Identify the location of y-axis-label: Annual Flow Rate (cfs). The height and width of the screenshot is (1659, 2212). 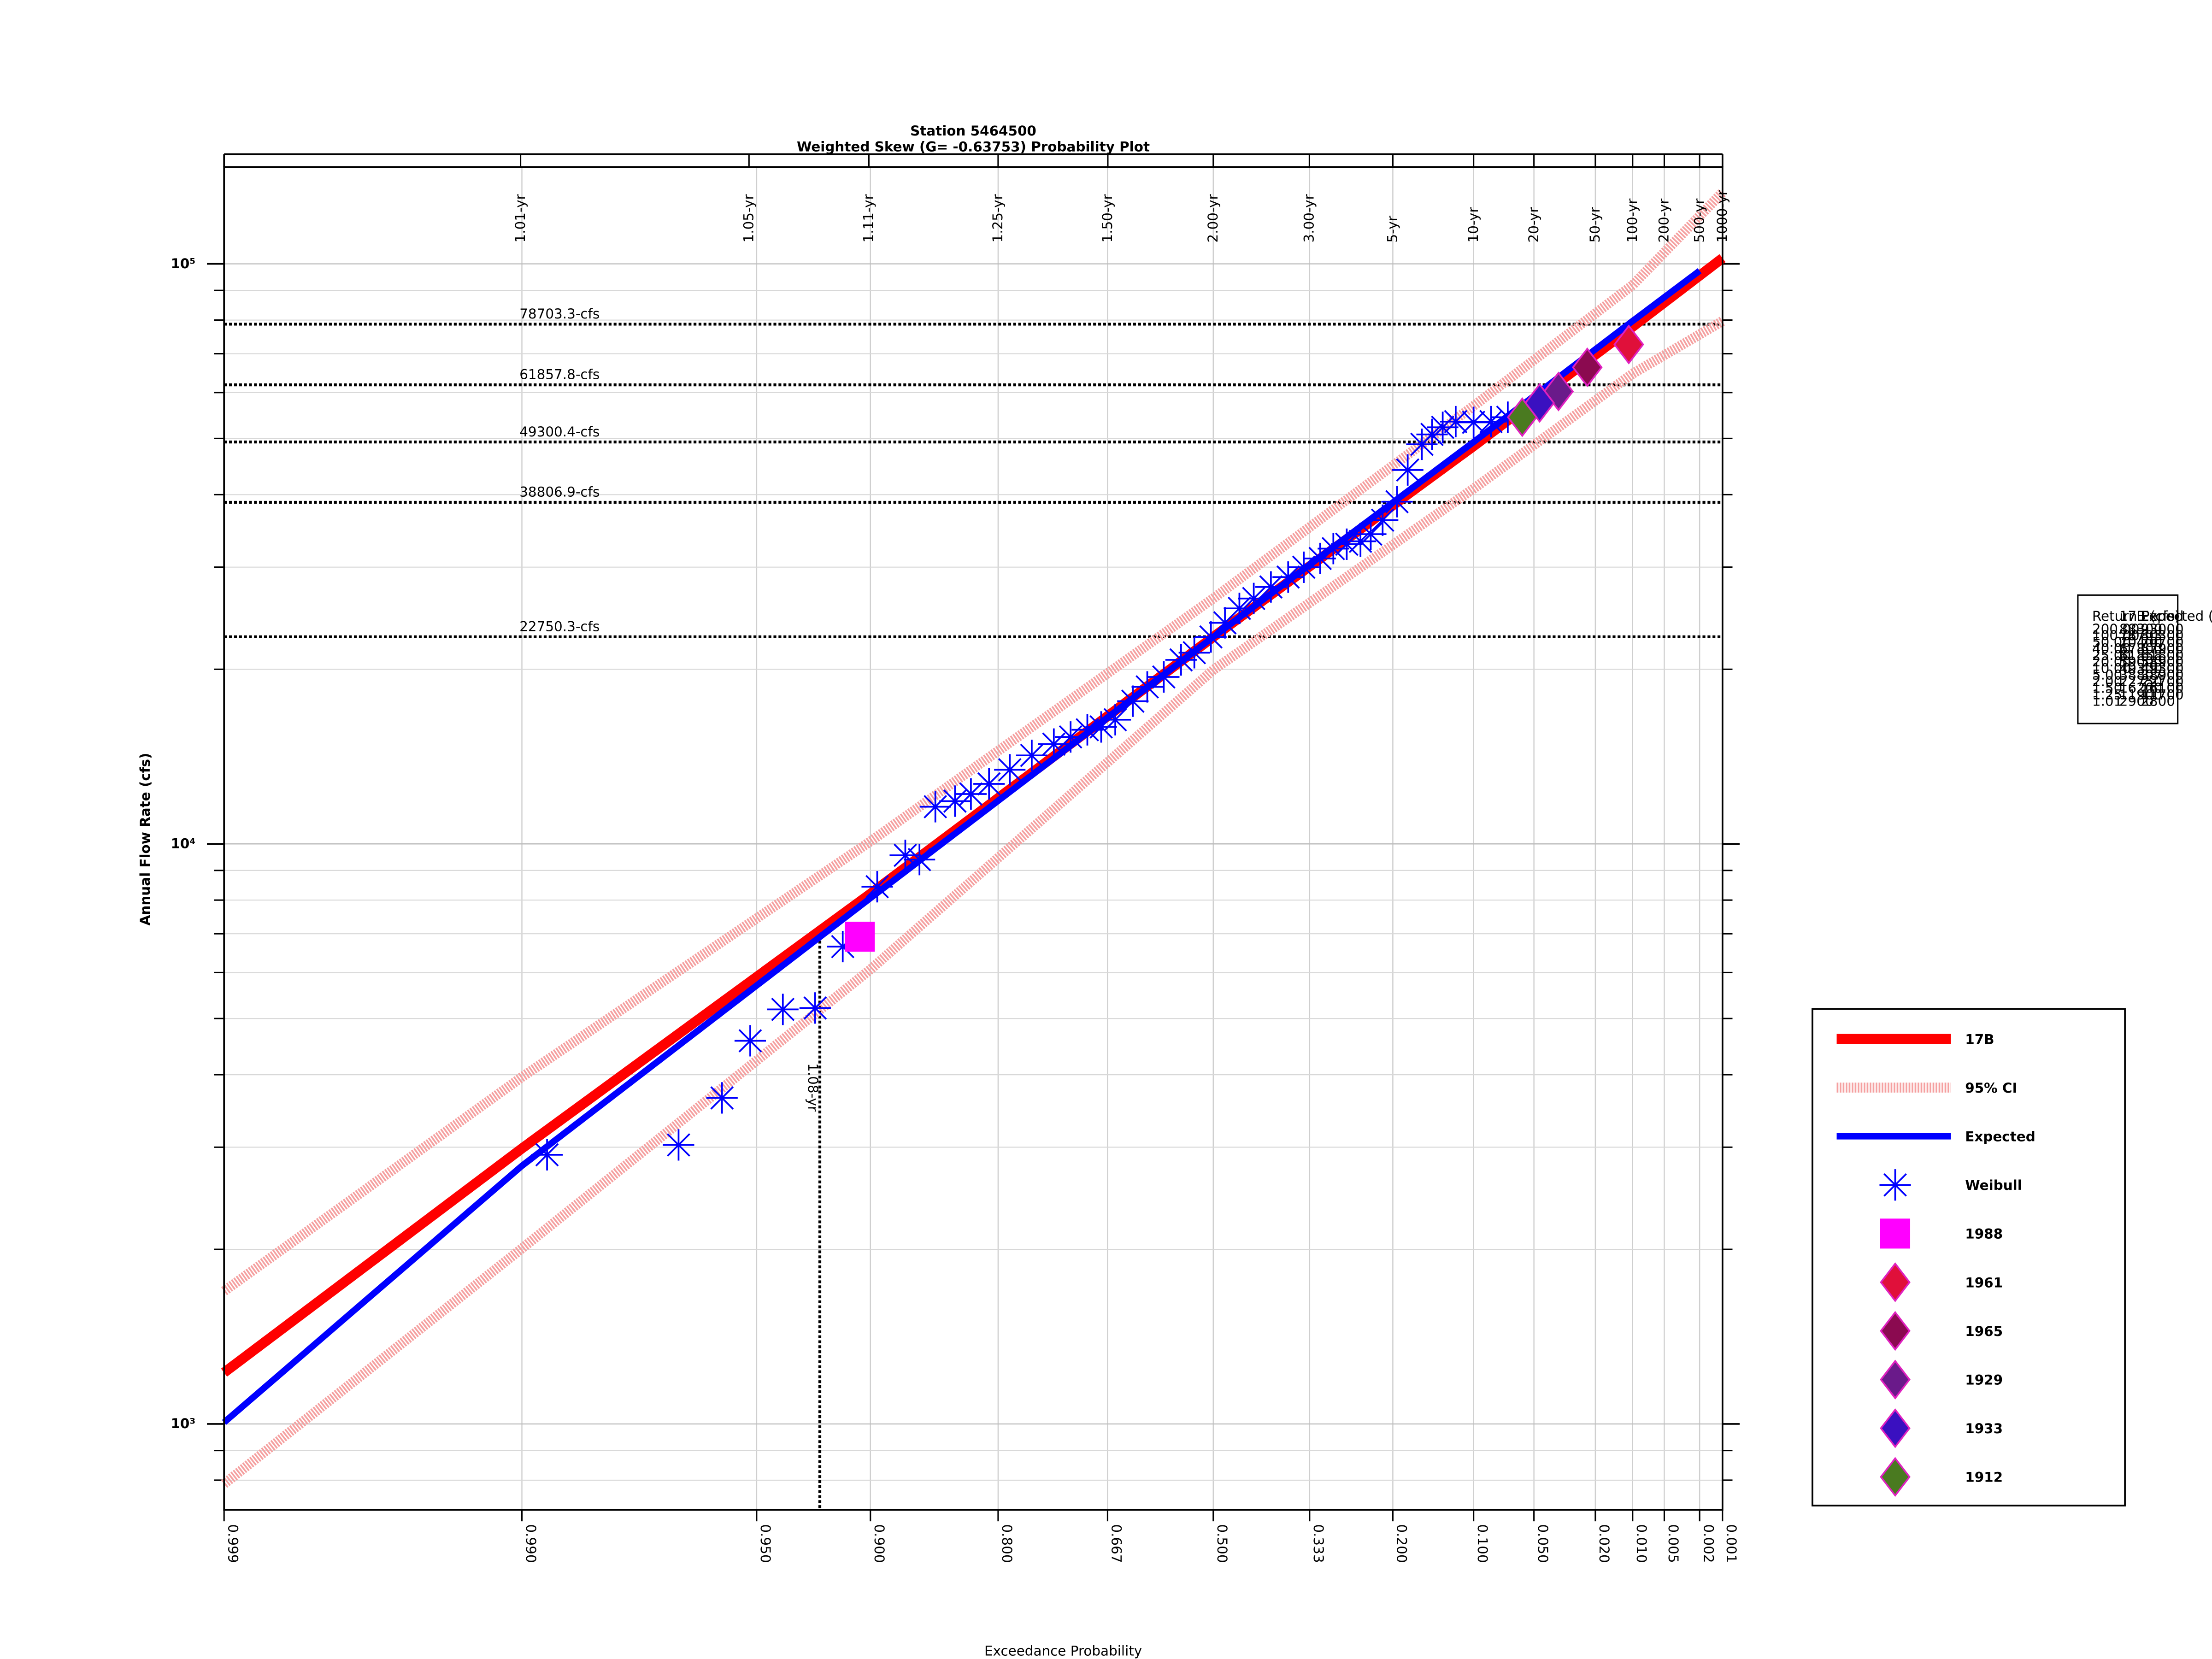
(145, 839).